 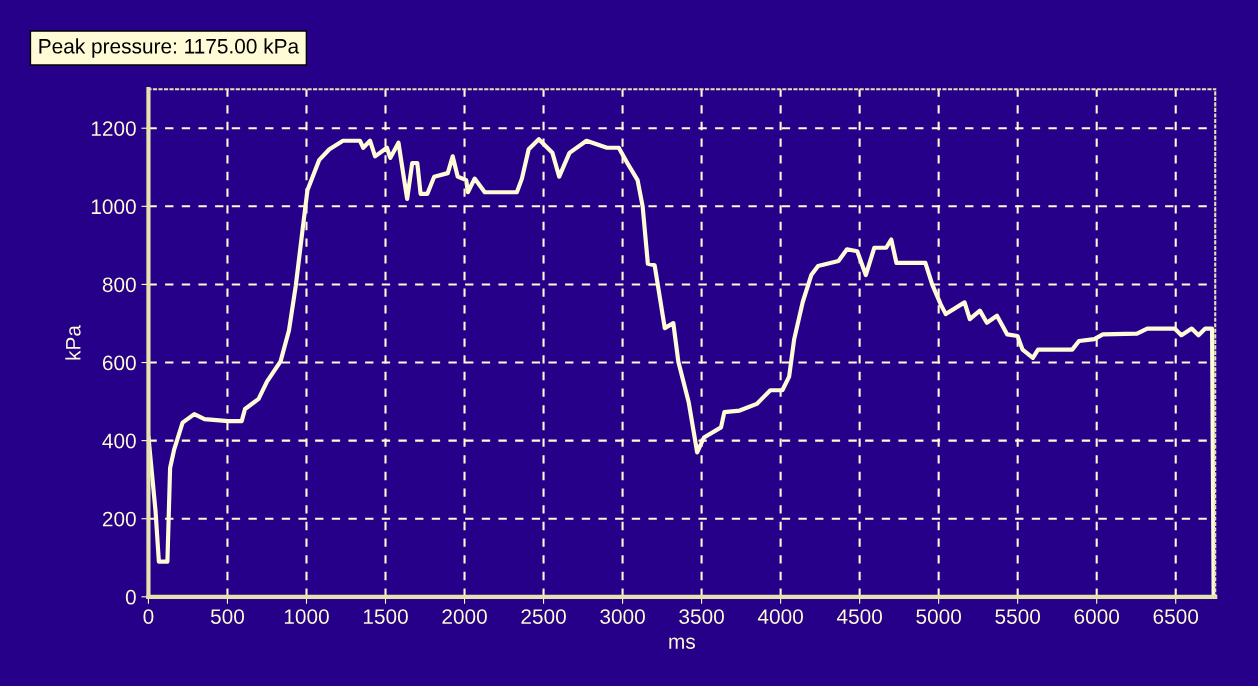 What do you see at coordinates (939, 616) in the screenshot?
I see `x-tick-label: 5000` at bounding box center [939, 616].